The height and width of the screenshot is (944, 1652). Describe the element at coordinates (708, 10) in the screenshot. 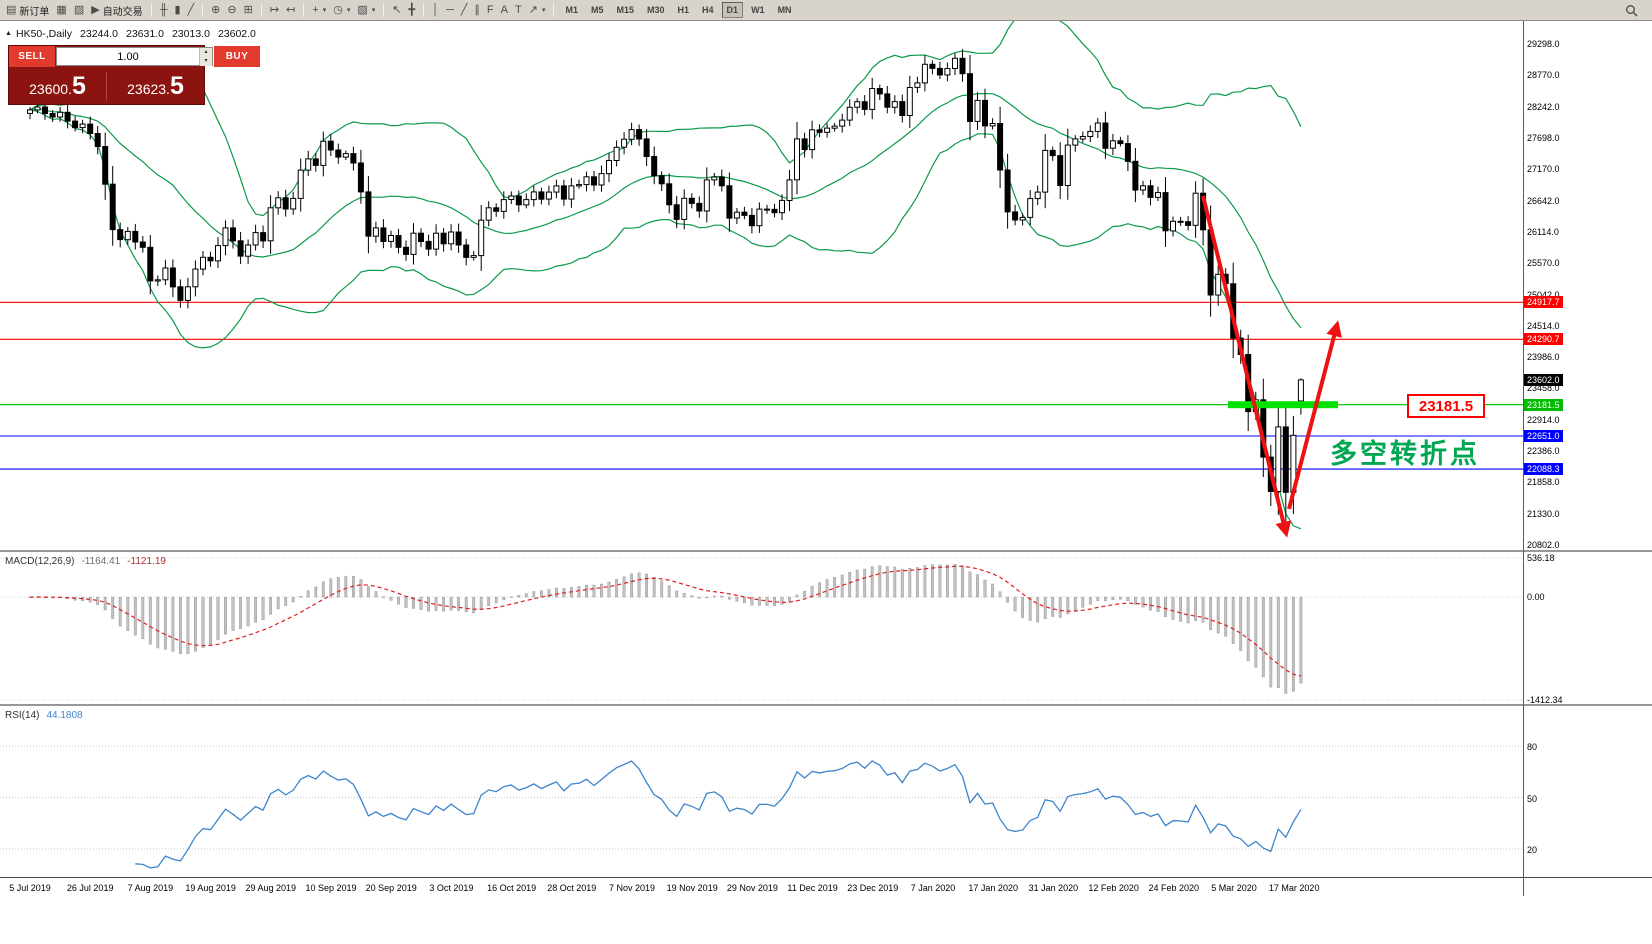

I see `timeframe-h4-button: H4` at that location.